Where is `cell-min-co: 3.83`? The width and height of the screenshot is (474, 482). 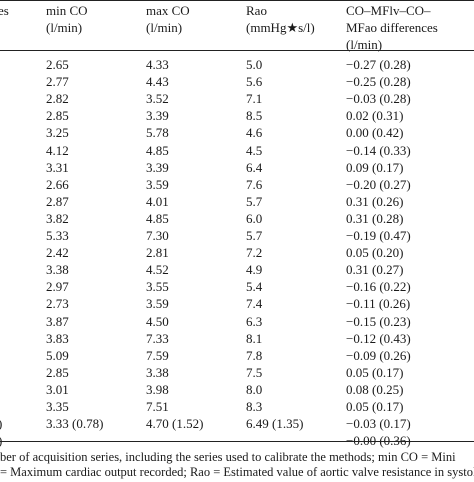
cell-min-co: 3.83 is located at coordinates (57, 338).